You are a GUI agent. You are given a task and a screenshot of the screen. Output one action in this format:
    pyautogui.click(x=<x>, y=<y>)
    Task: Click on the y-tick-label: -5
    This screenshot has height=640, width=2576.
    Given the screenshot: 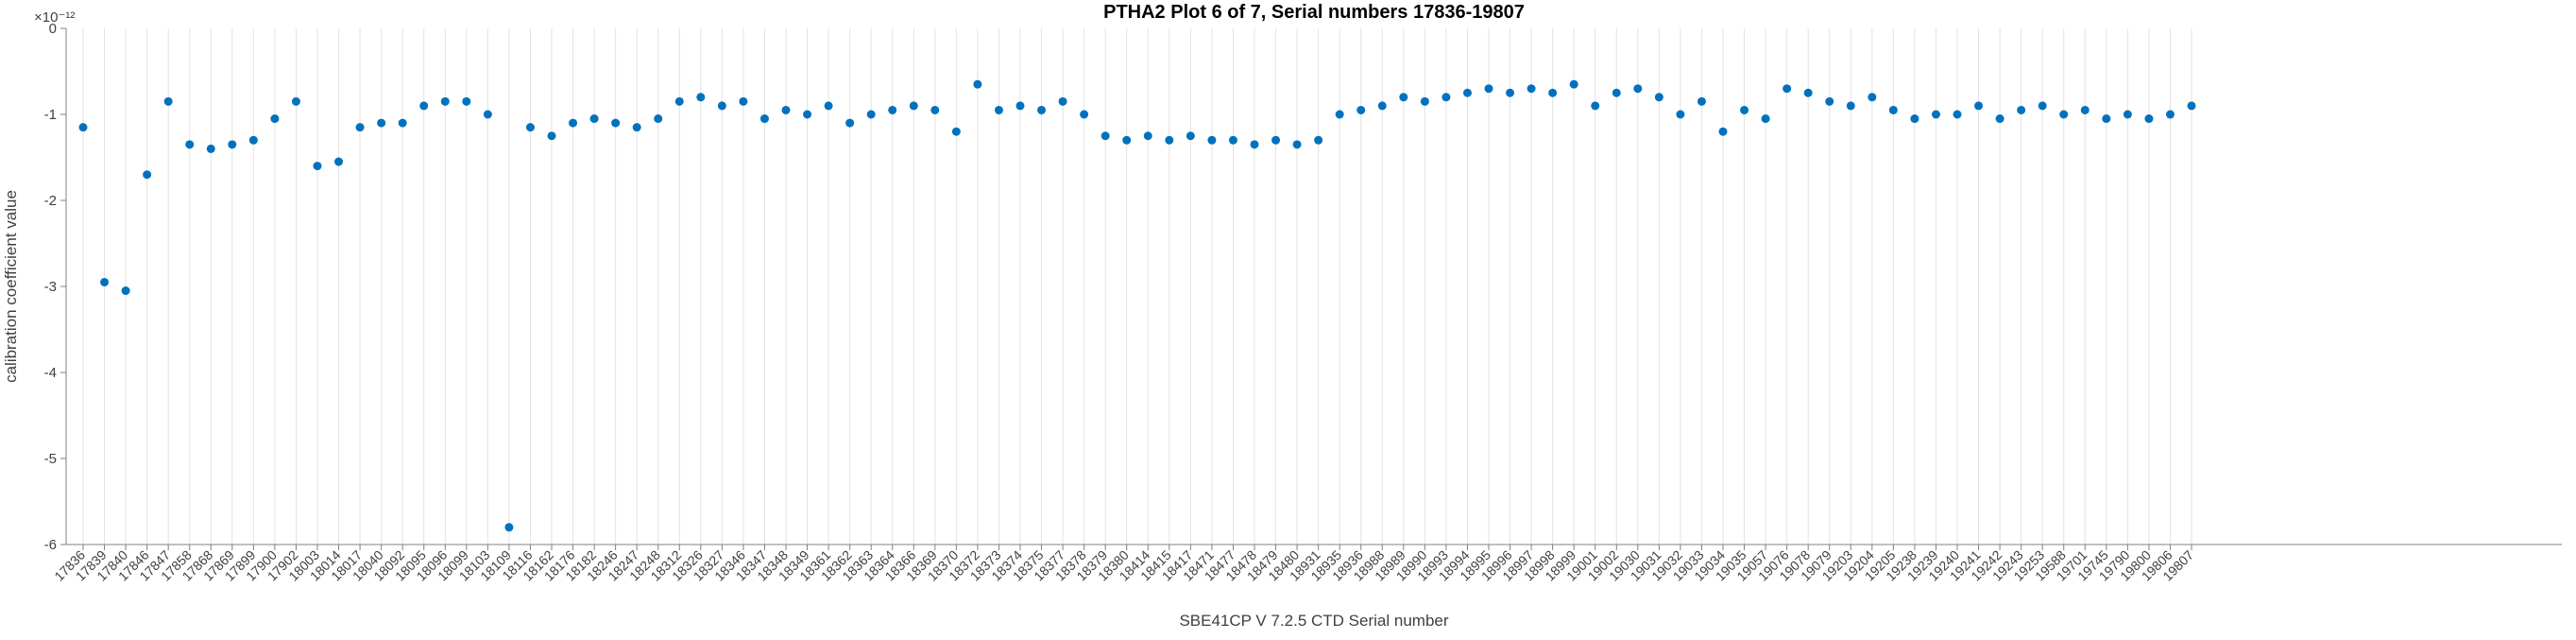 What is the action you would take?
    pyautogui.click(x=51, y=459)
    